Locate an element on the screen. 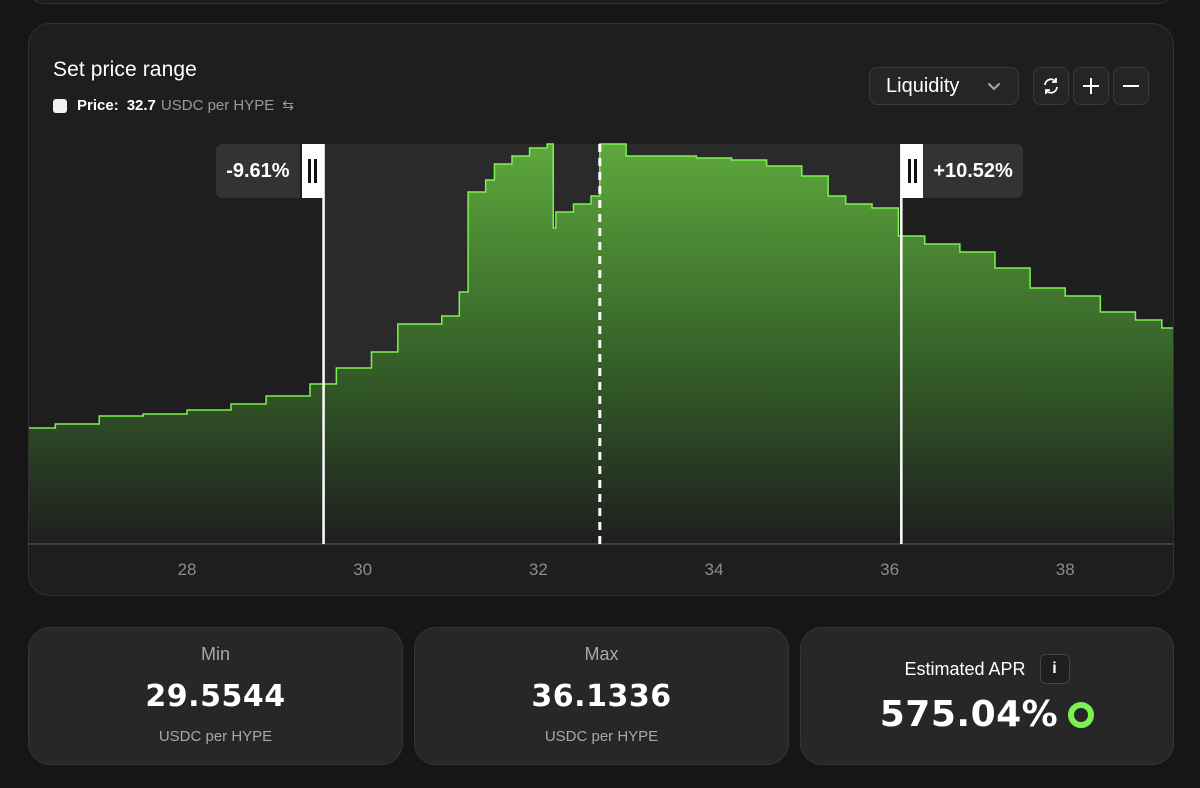  swap-arrows-icon: ⇆ is located at coordinates (288, 105).